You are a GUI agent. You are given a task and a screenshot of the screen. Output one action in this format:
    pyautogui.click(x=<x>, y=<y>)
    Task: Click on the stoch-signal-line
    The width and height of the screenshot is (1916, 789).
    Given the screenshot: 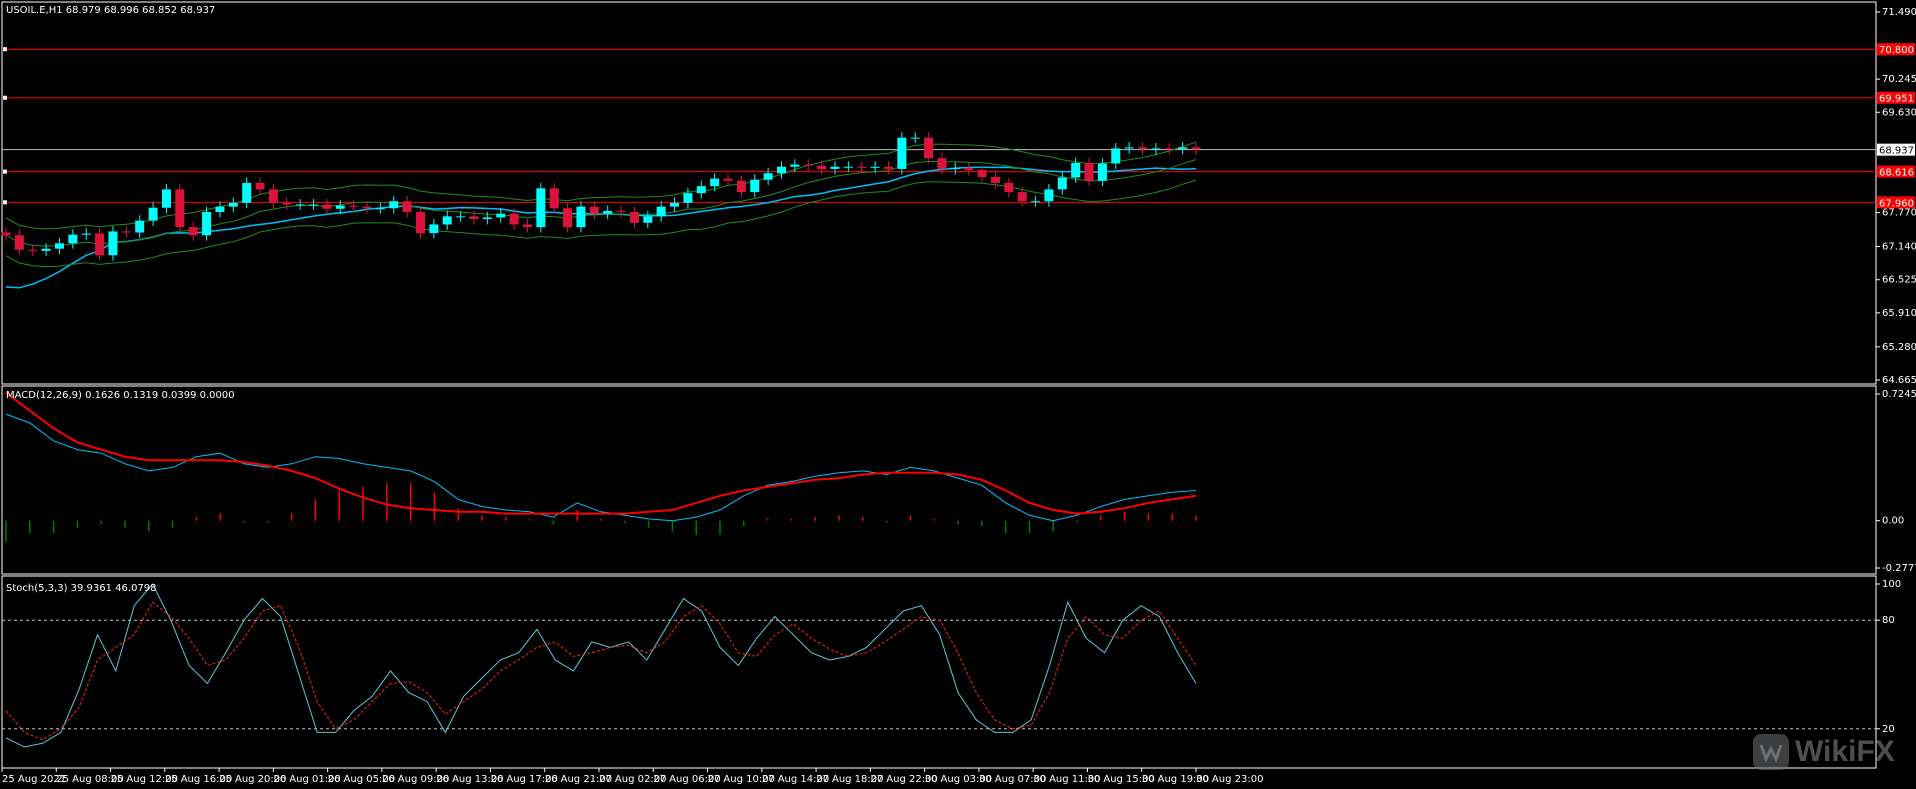 What is the action you would take?
    pyautogui.click(x=601, y=671)
    